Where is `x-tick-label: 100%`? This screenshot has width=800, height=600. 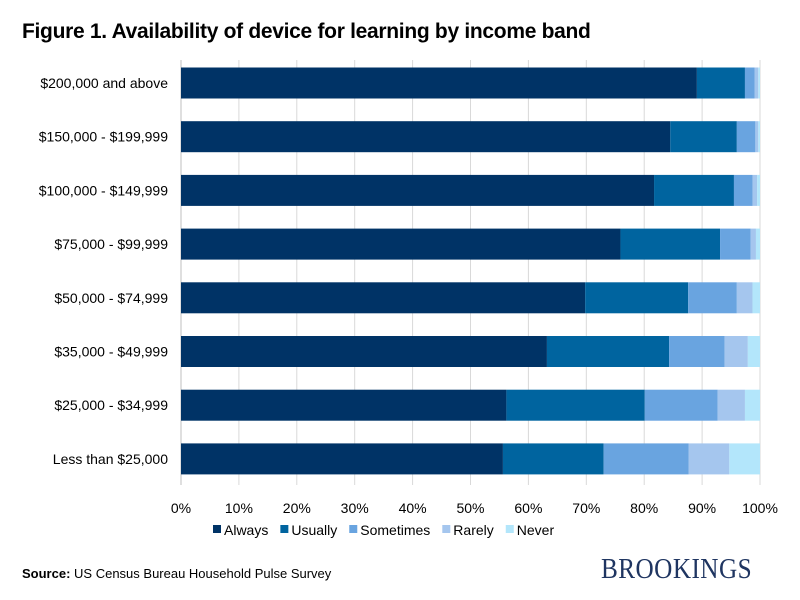
x-tick-label: 100% is located at coordinates (760, 508).